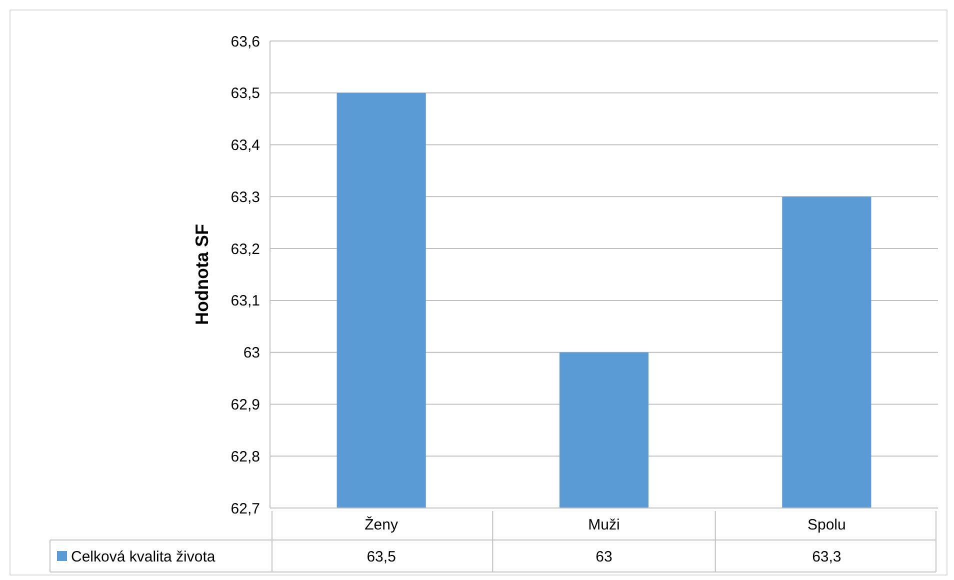 The width and height of the screenshot is (954, 580). Describe the element at coordinates (245, 145) in the screenshot. I see `y-tick-label: 63,4` at that location.